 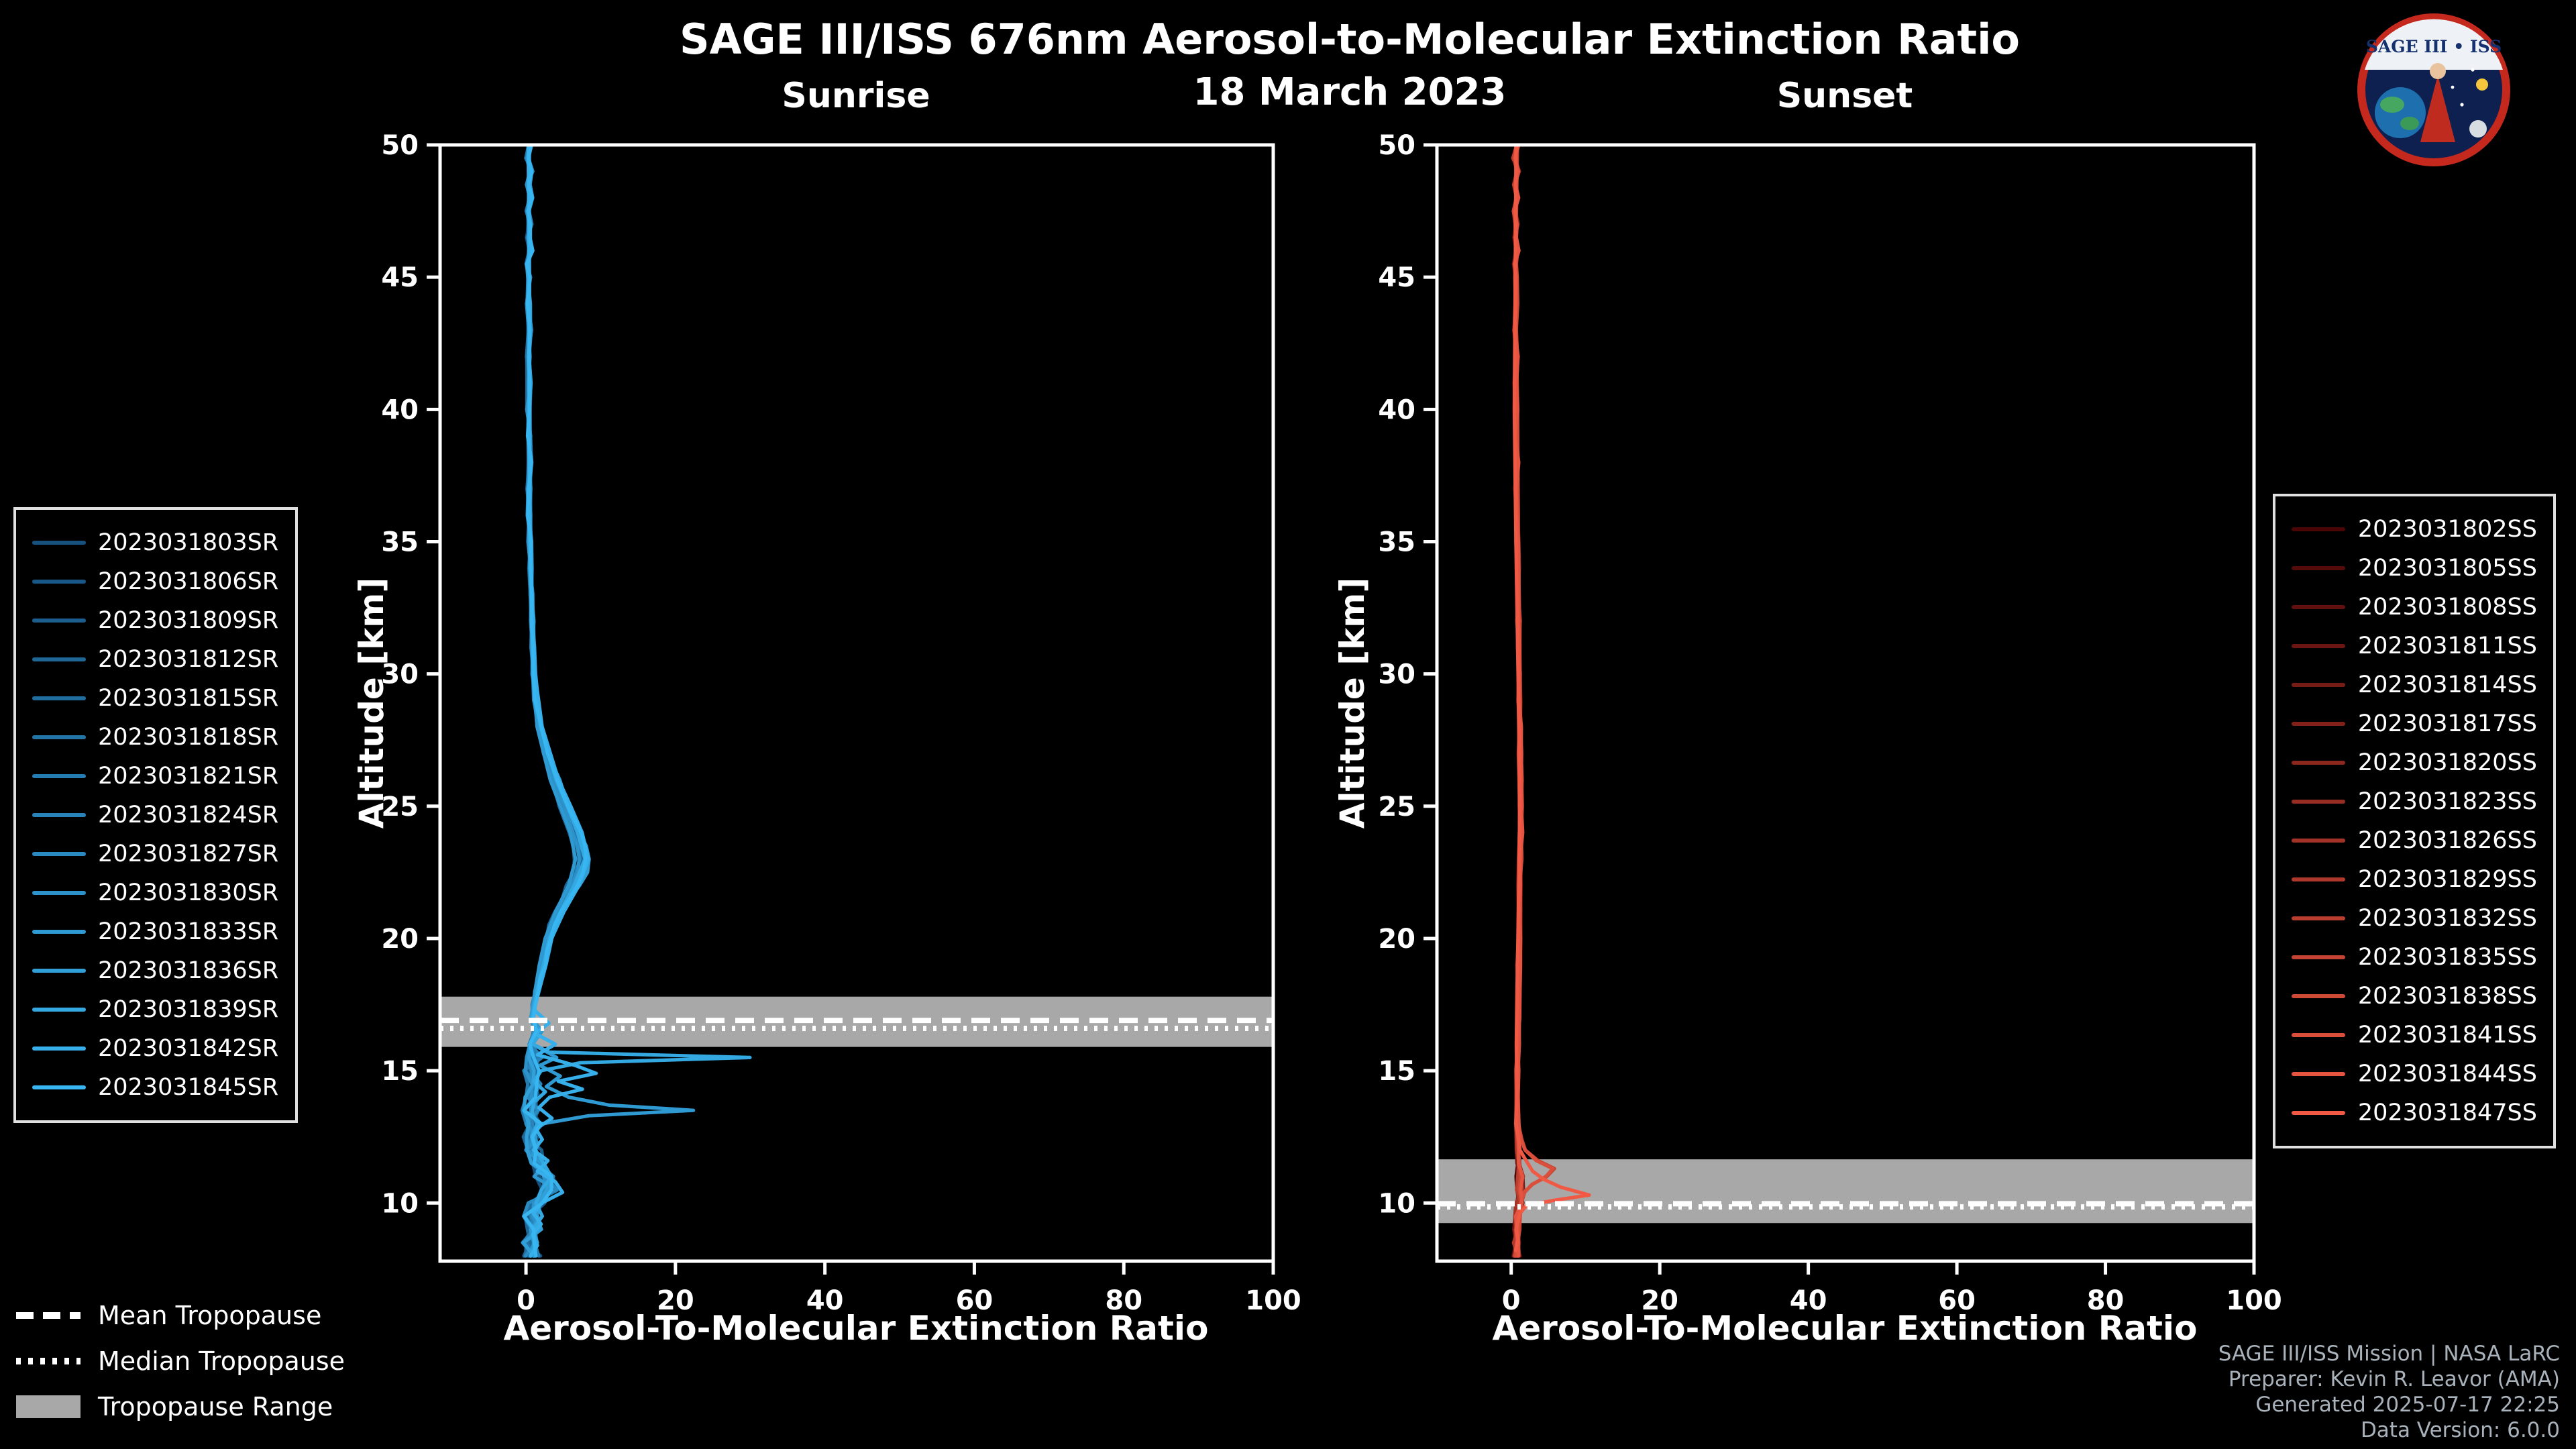 What do you see at coordinates (155, 892) in the screenshot?
I see `legend-item: 2023031830SR` at bounding box center [155, 892].